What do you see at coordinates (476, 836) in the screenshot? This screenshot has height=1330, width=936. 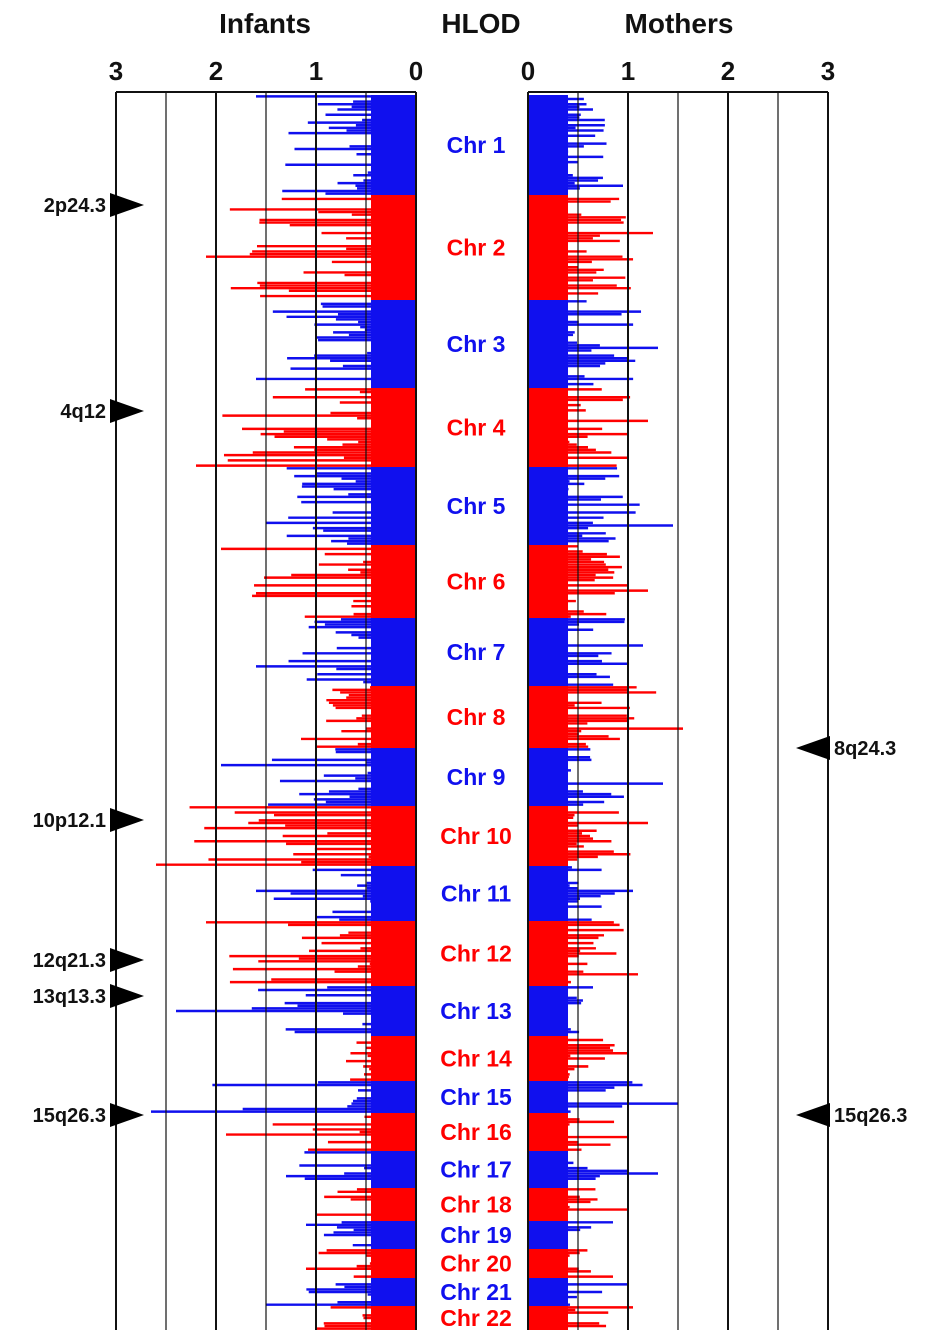 I see `chromosome-label-10: Chr 10` at bounding box center [476, 836].